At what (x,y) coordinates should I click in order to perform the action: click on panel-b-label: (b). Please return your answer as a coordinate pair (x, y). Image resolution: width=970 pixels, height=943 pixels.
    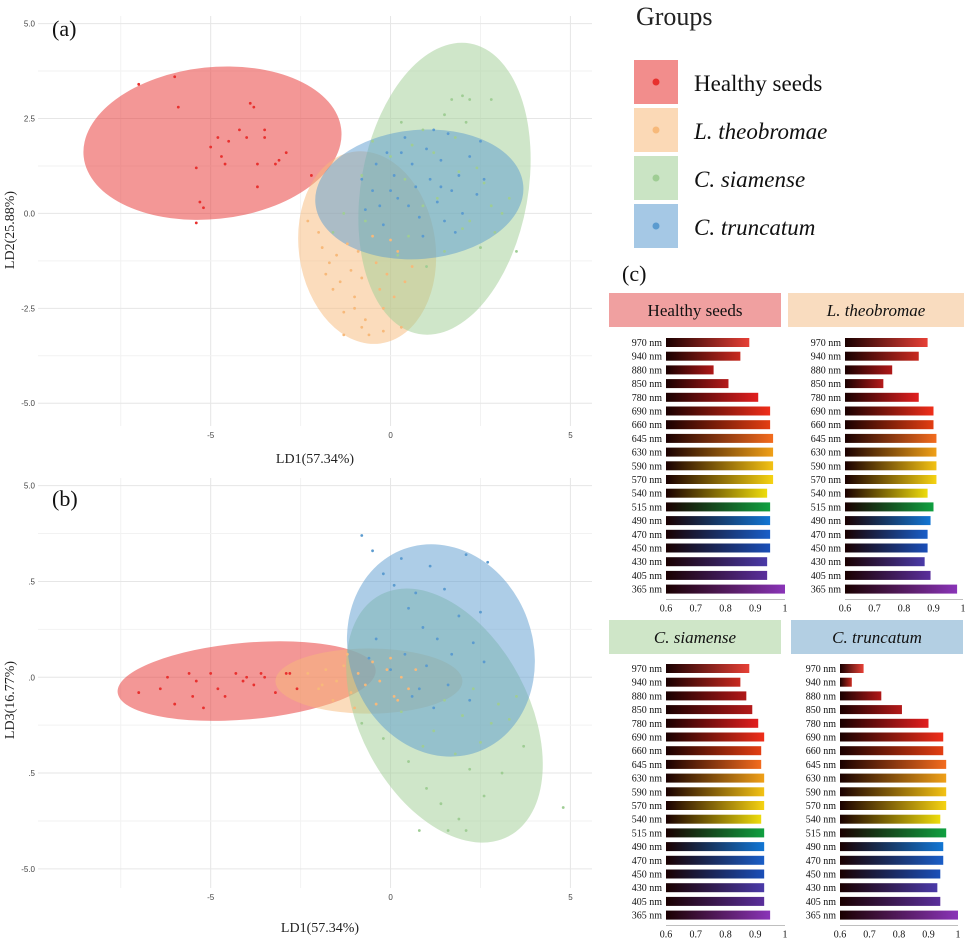
    Looking at the image, I should click on (65, 498).